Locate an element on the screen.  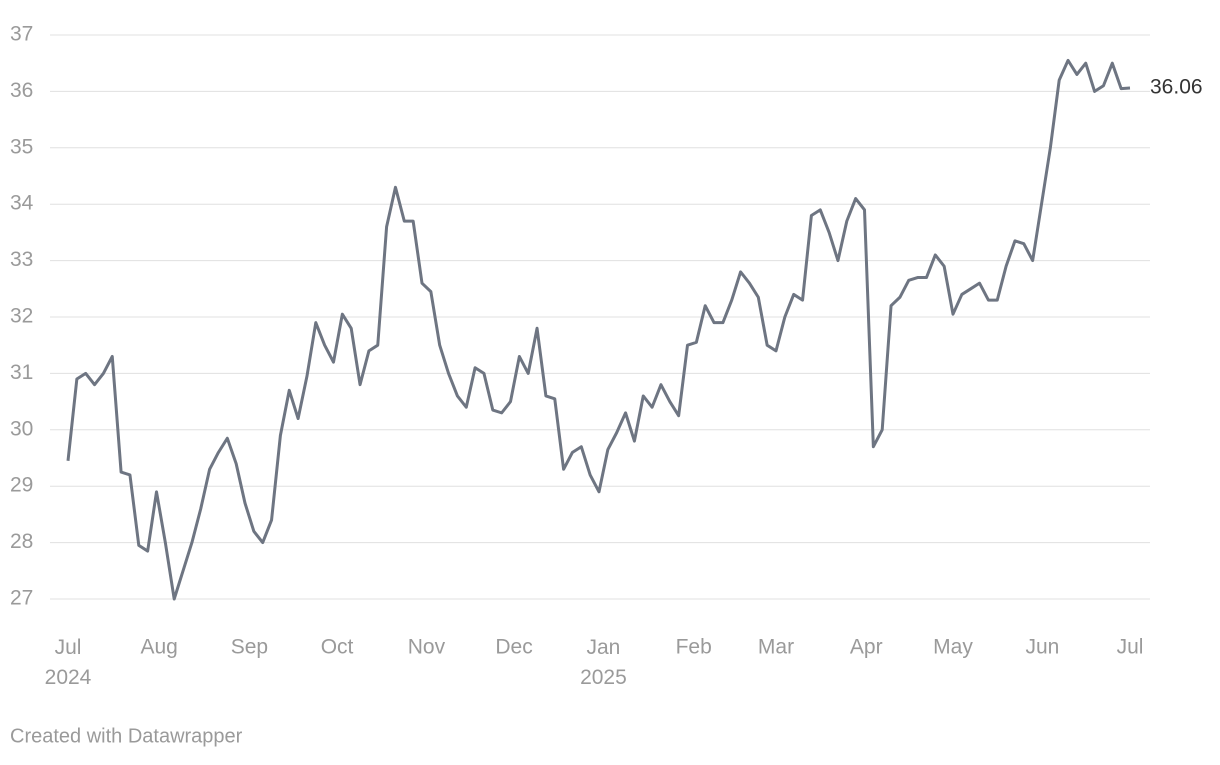
y-tick-label: 31 is located at coordinates (21, 372).